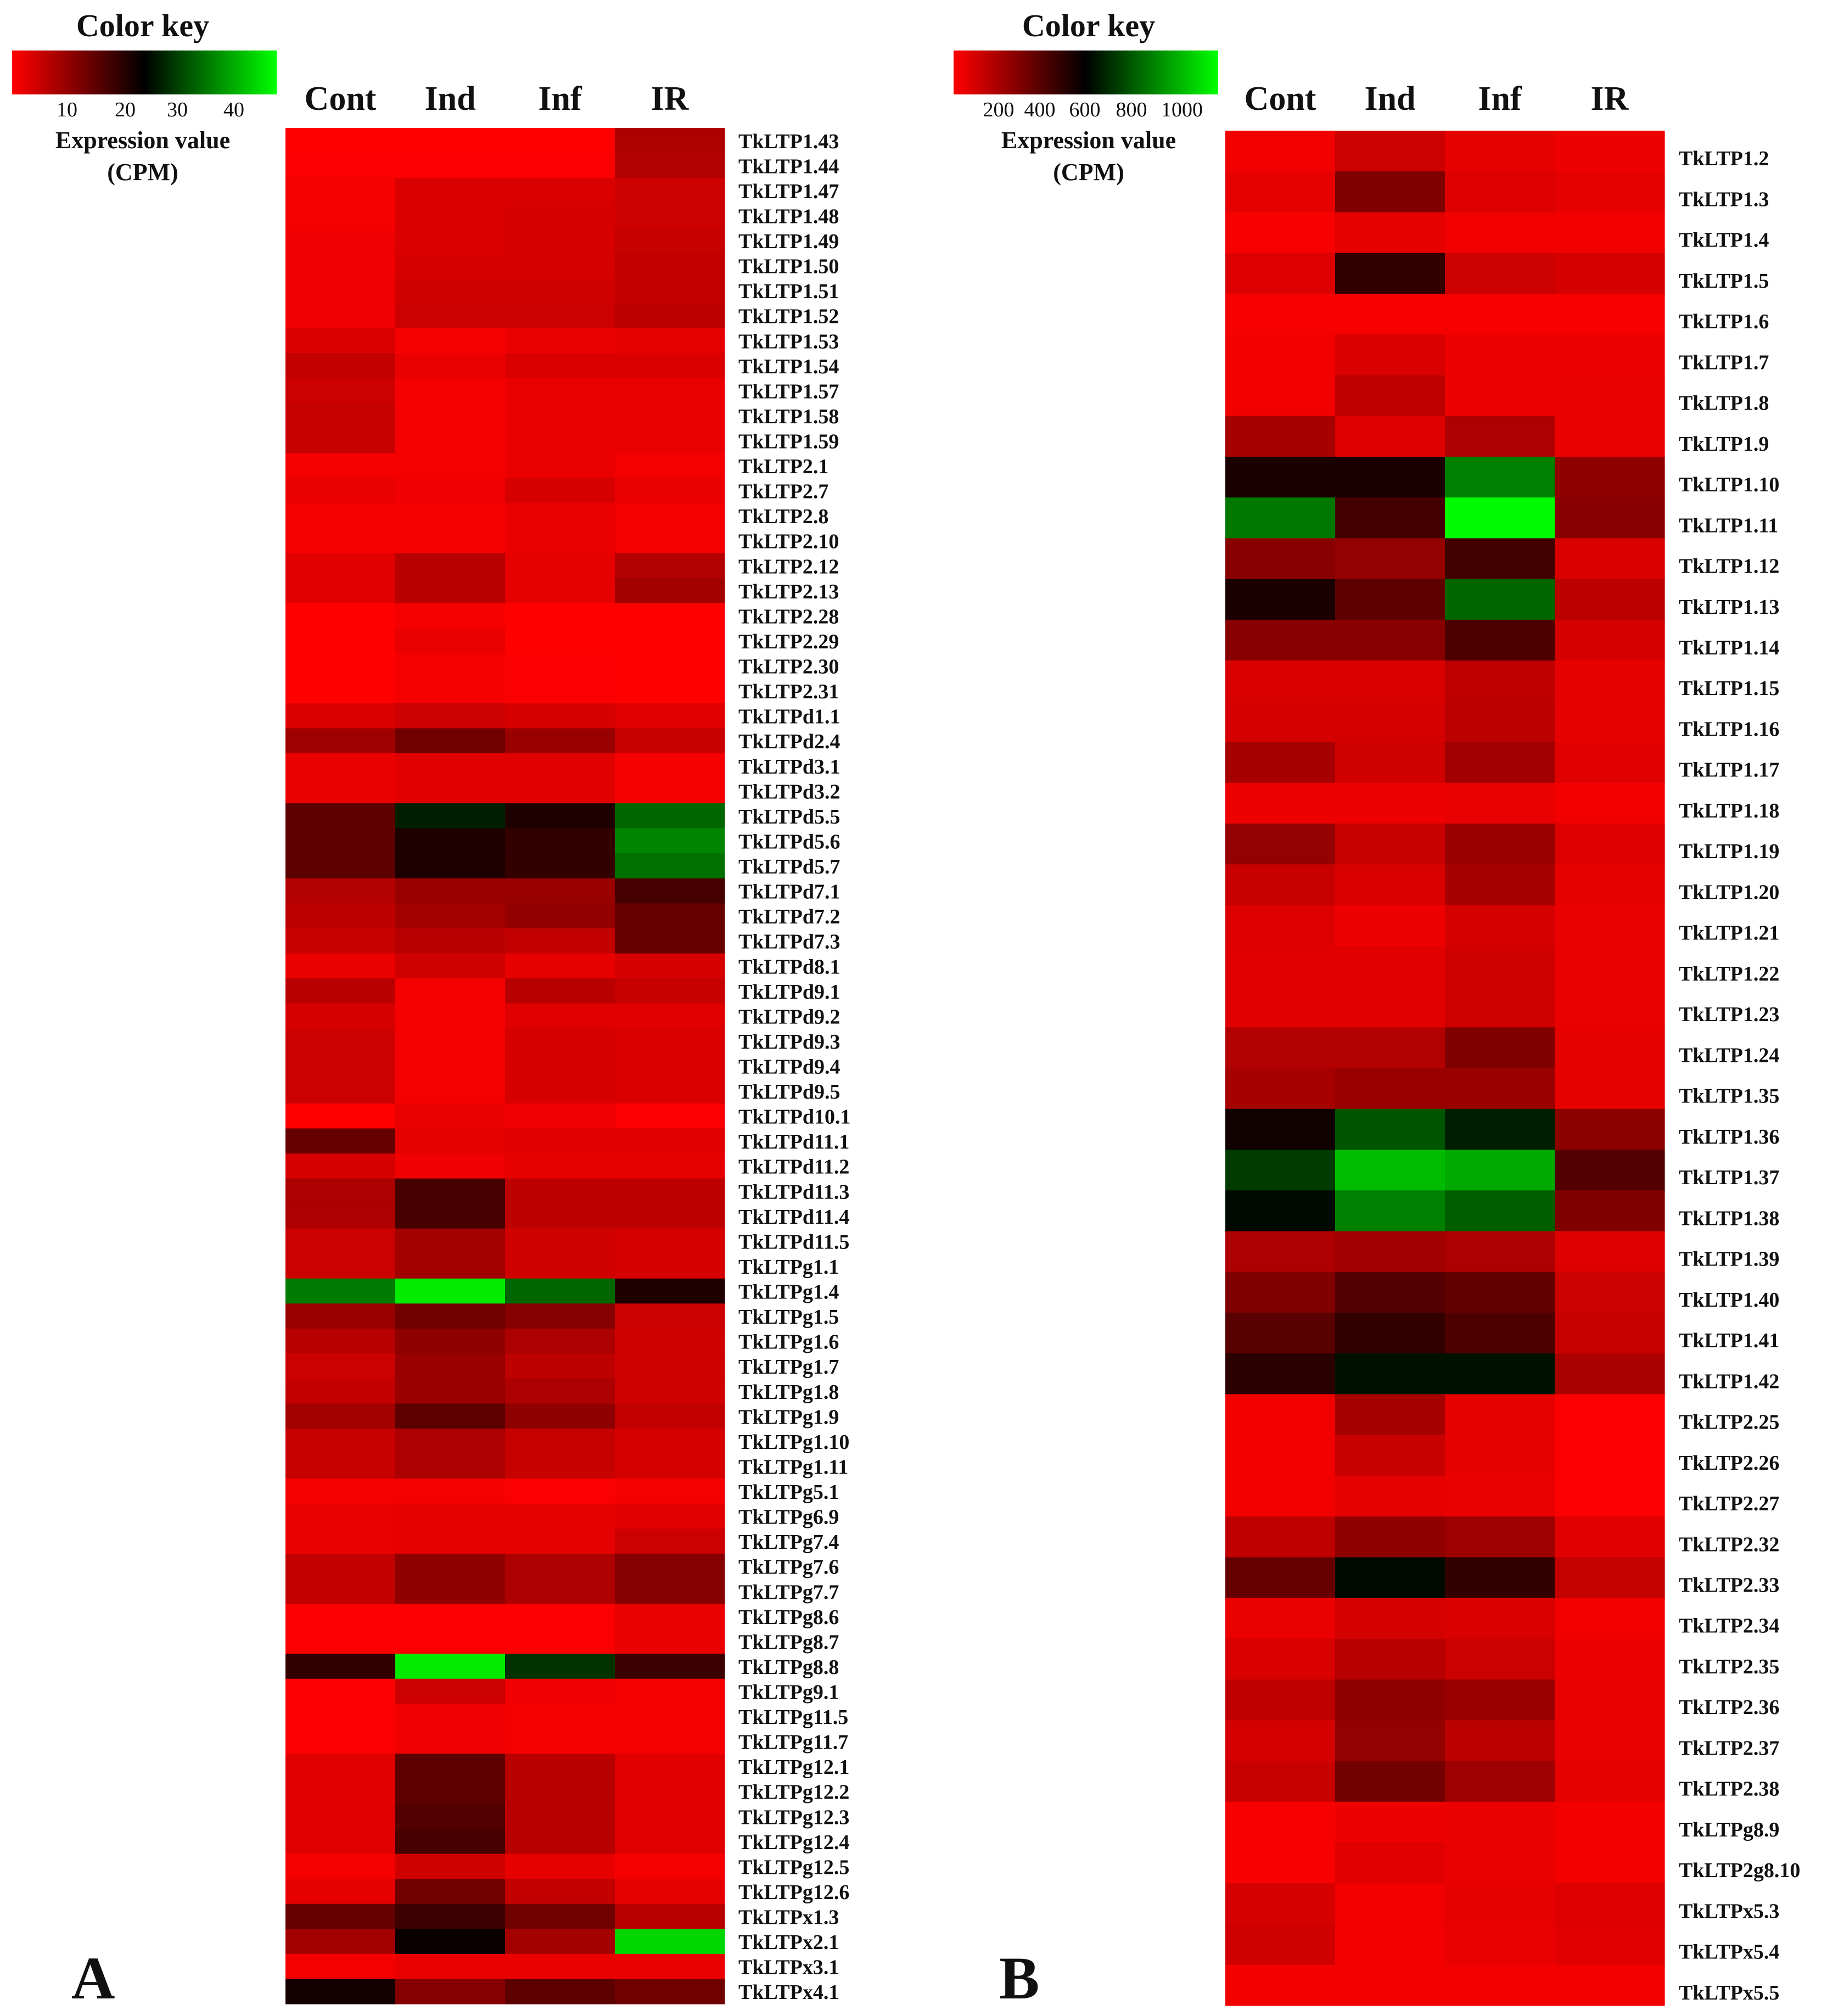  I want to click on row-label: TkLTPd5.5, so click(789, 816).